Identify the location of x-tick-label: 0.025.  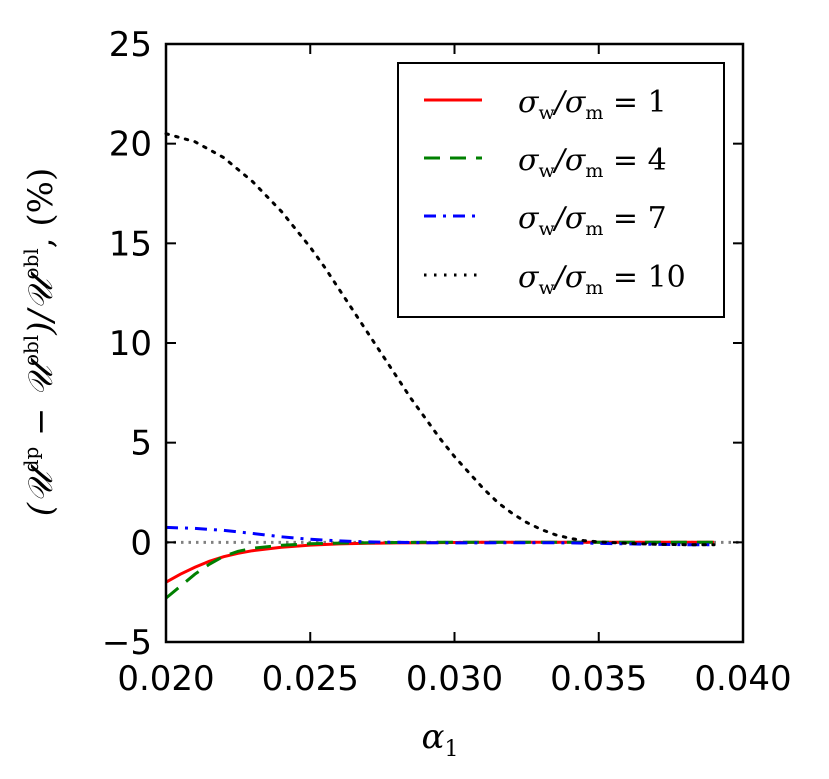
(310, 679).